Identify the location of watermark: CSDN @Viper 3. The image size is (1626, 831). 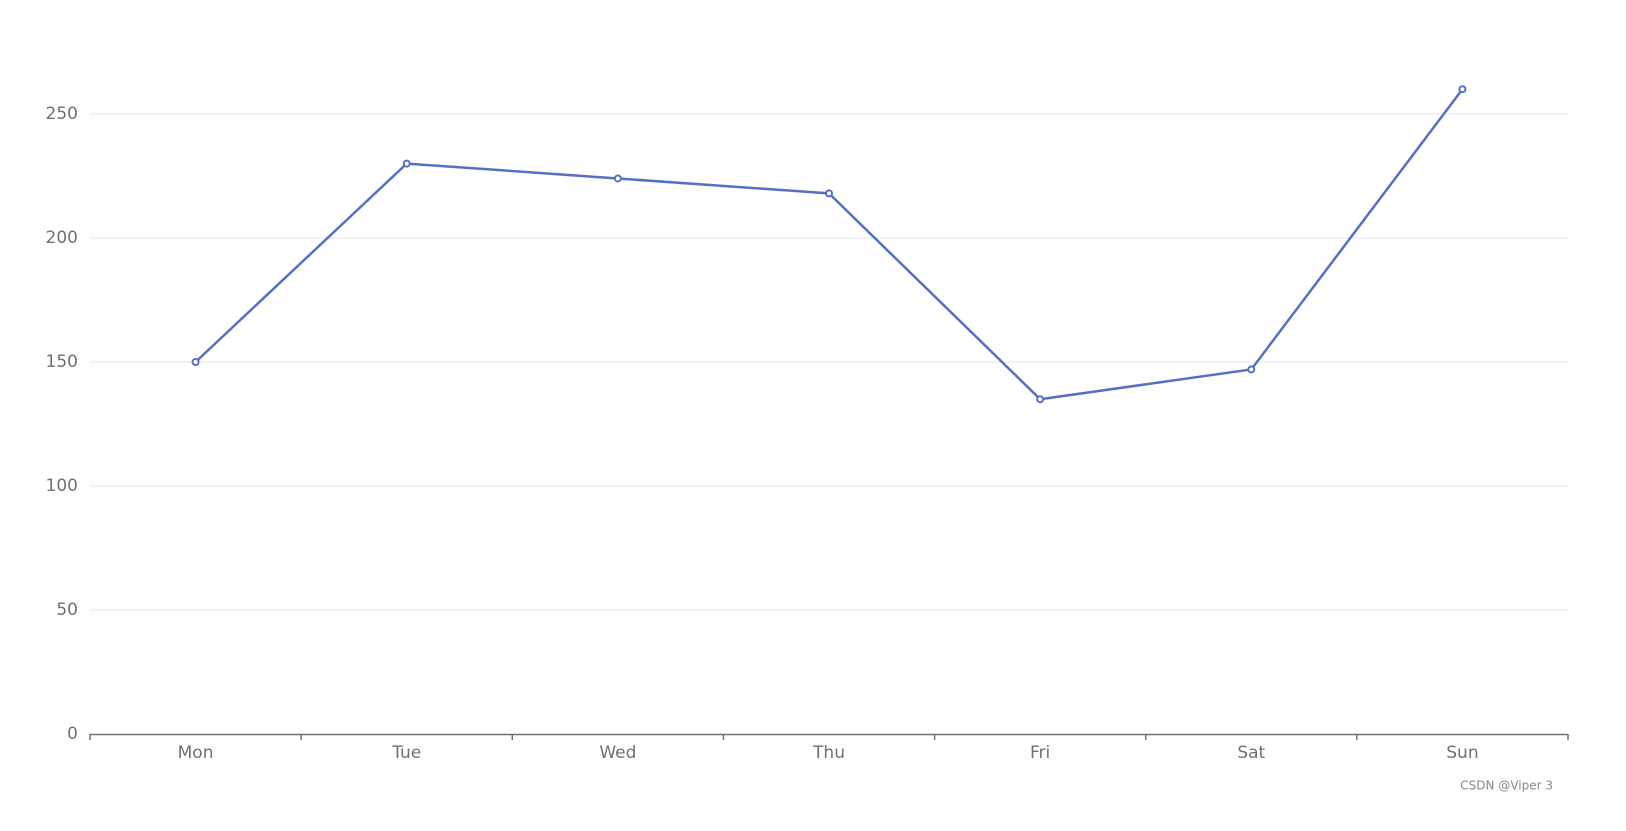
(1506, 786).